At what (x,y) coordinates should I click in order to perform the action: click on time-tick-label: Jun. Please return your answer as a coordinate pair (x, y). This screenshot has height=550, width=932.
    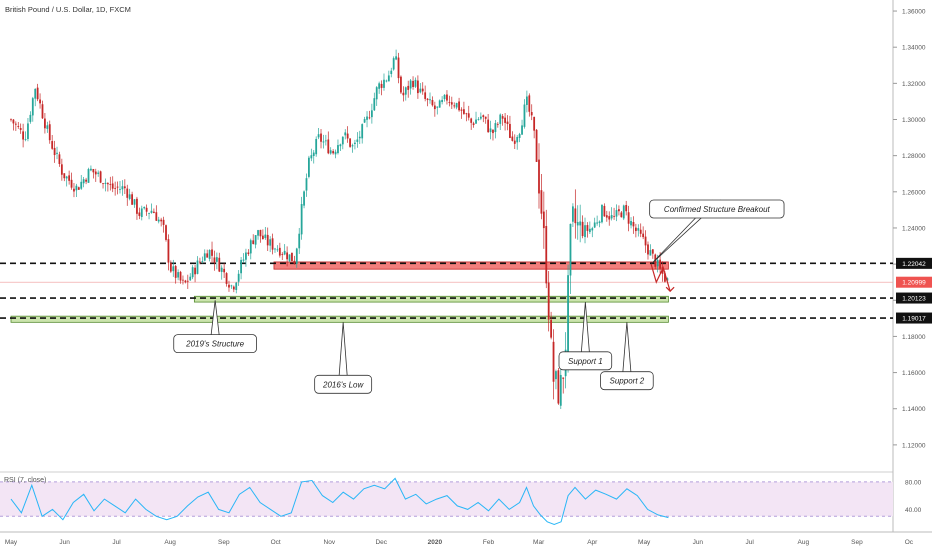
    Looking at the image, I should click on (698, 542).